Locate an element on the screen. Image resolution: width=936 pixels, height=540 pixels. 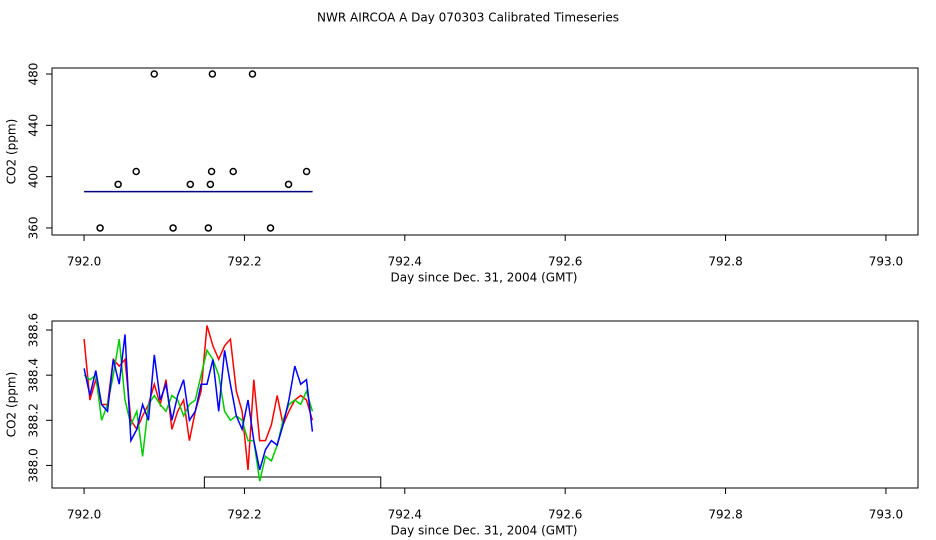
y-tick-label: 400 is located at coordinates (34, 176).